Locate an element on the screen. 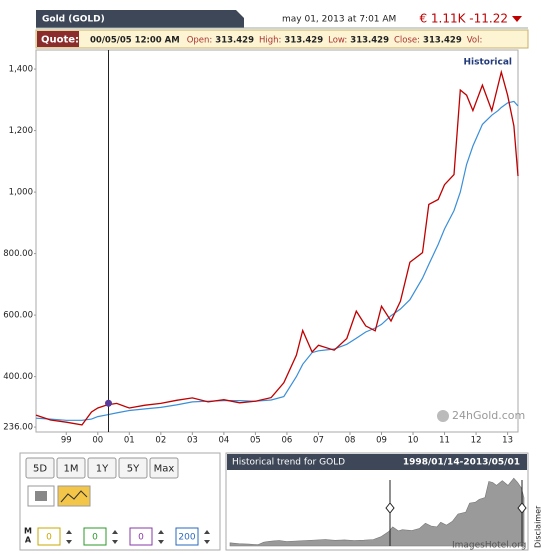 This screenshot has width=542, height=554. tab-title: Gold (GOLD) is located at coordinates (73, 20).